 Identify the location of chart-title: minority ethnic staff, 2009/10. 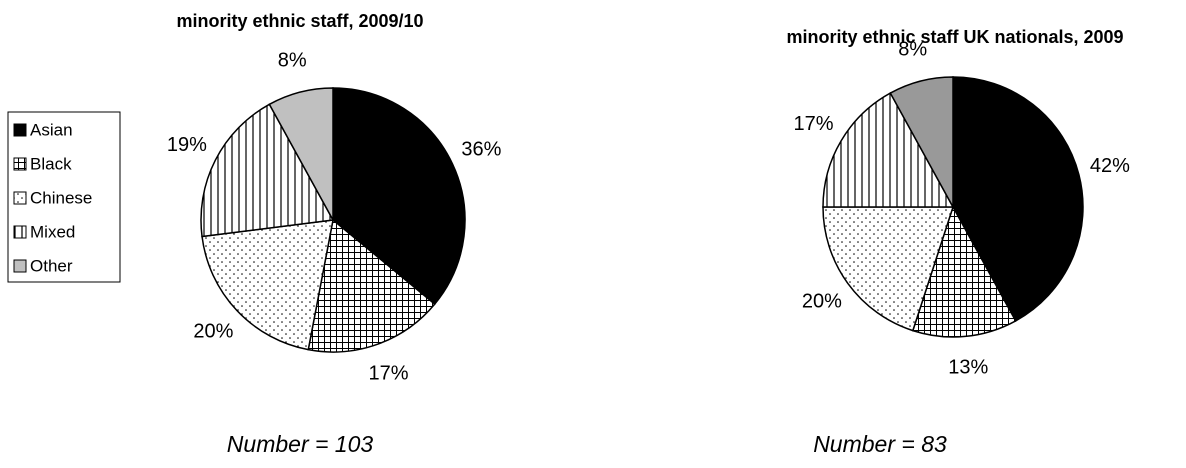
(299, 21).